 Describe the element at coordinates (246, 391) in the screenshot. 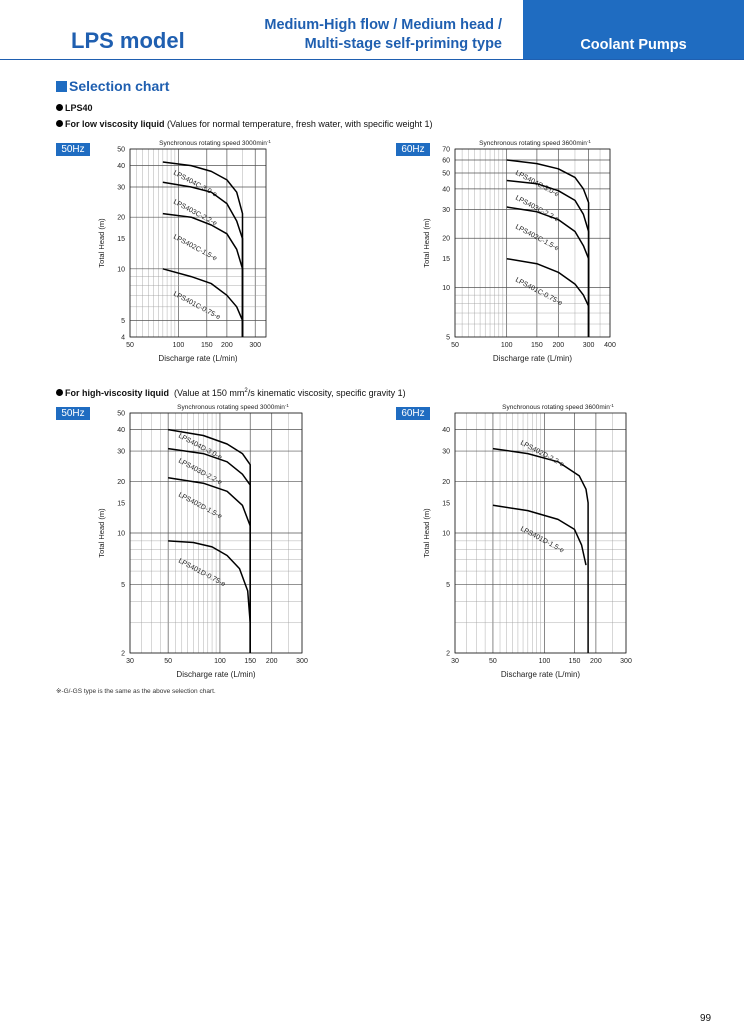

I see `high-viscosity-note-sup: 2` at that location.